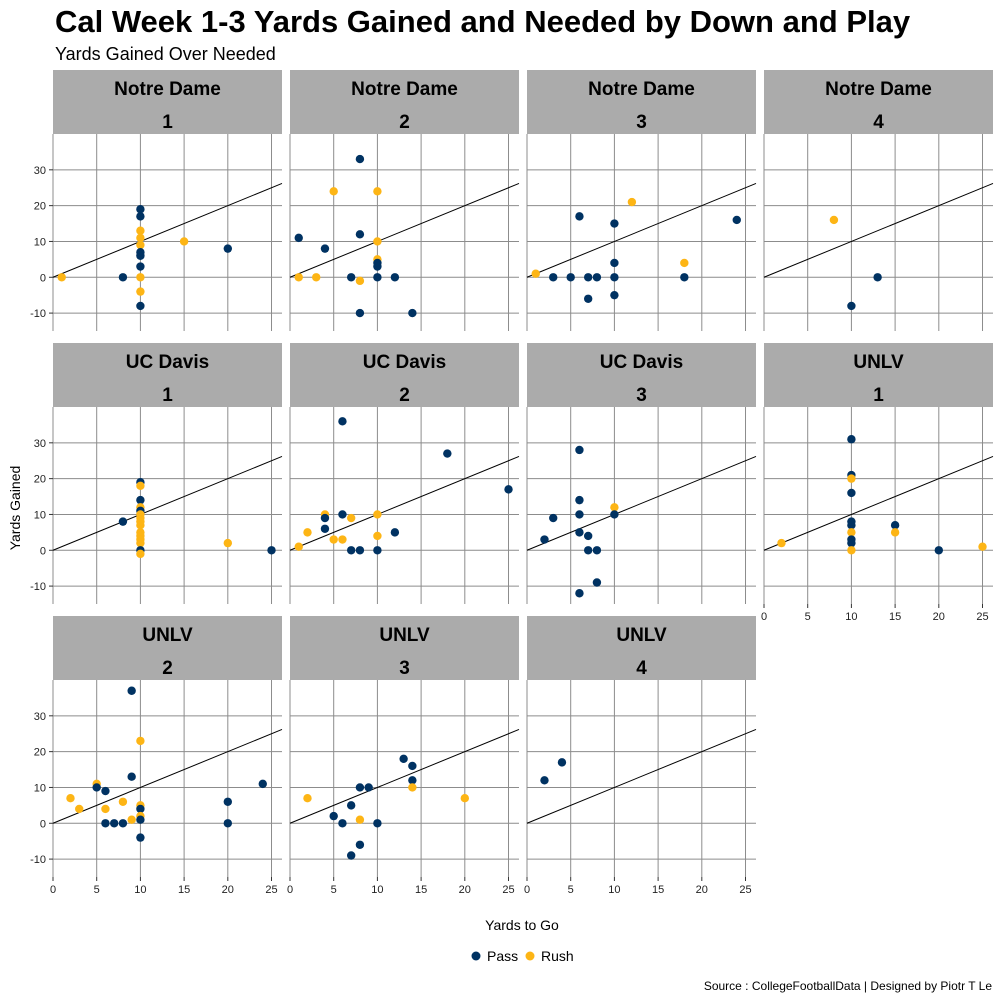 The height and width of the screenshot is (1000, 1000). Describe the element at coordinates (641, 668) in the screenshot. I see `facet-down-label: 4` at that location.